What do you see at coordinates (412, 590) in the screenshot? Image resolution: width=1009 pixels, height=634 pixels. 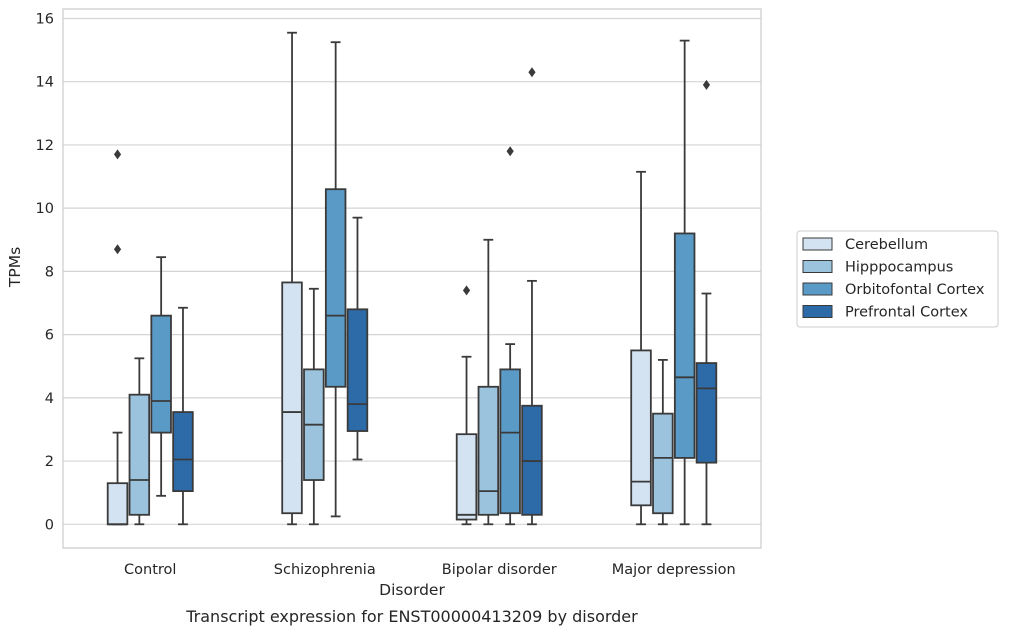 I see `x-axis-label: Disorder` at bounding box center [412, 590].